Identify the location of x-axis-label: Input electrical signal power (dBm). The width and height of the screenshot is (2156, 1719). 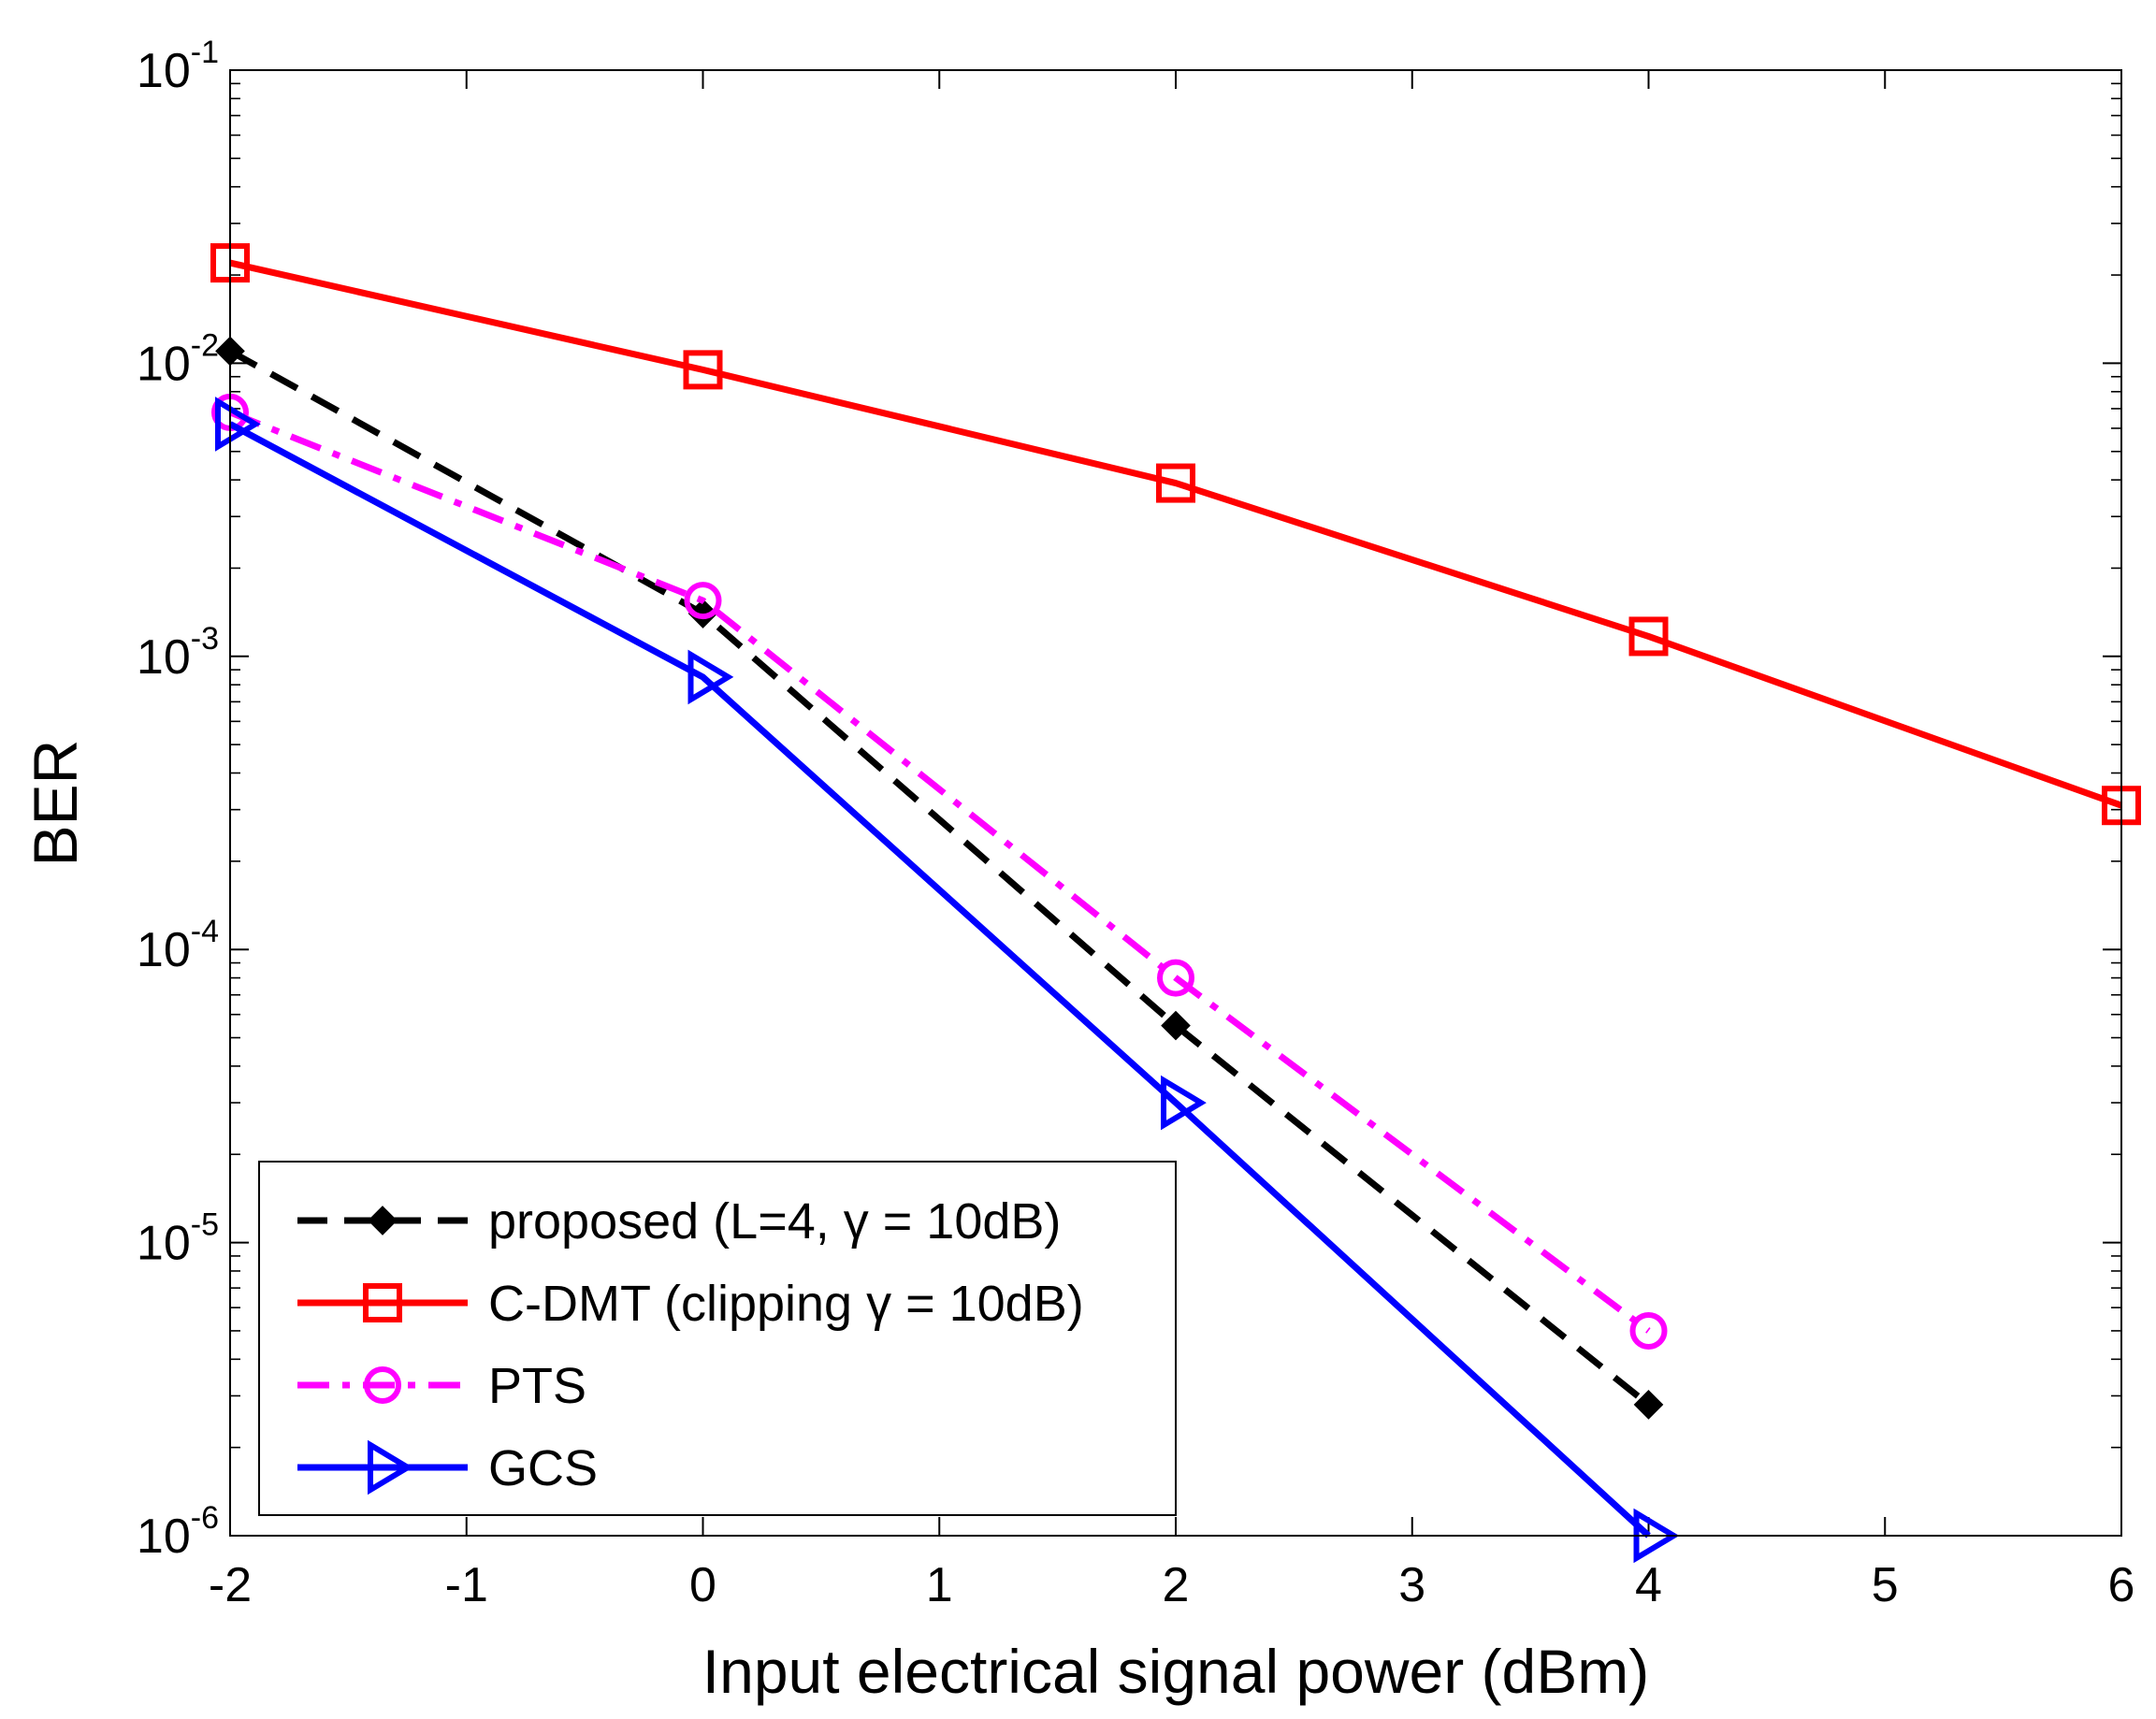
(1175, 1671).